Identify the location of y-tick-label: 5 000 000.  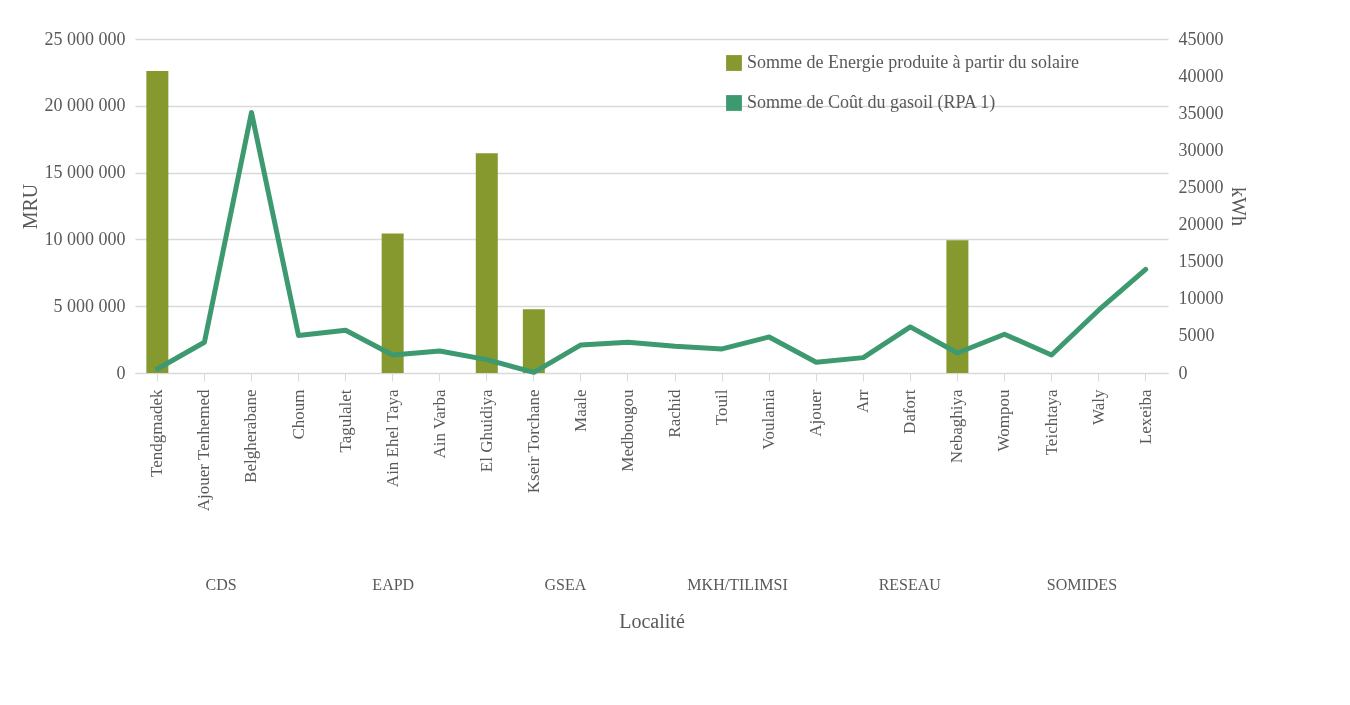
(89, 305).